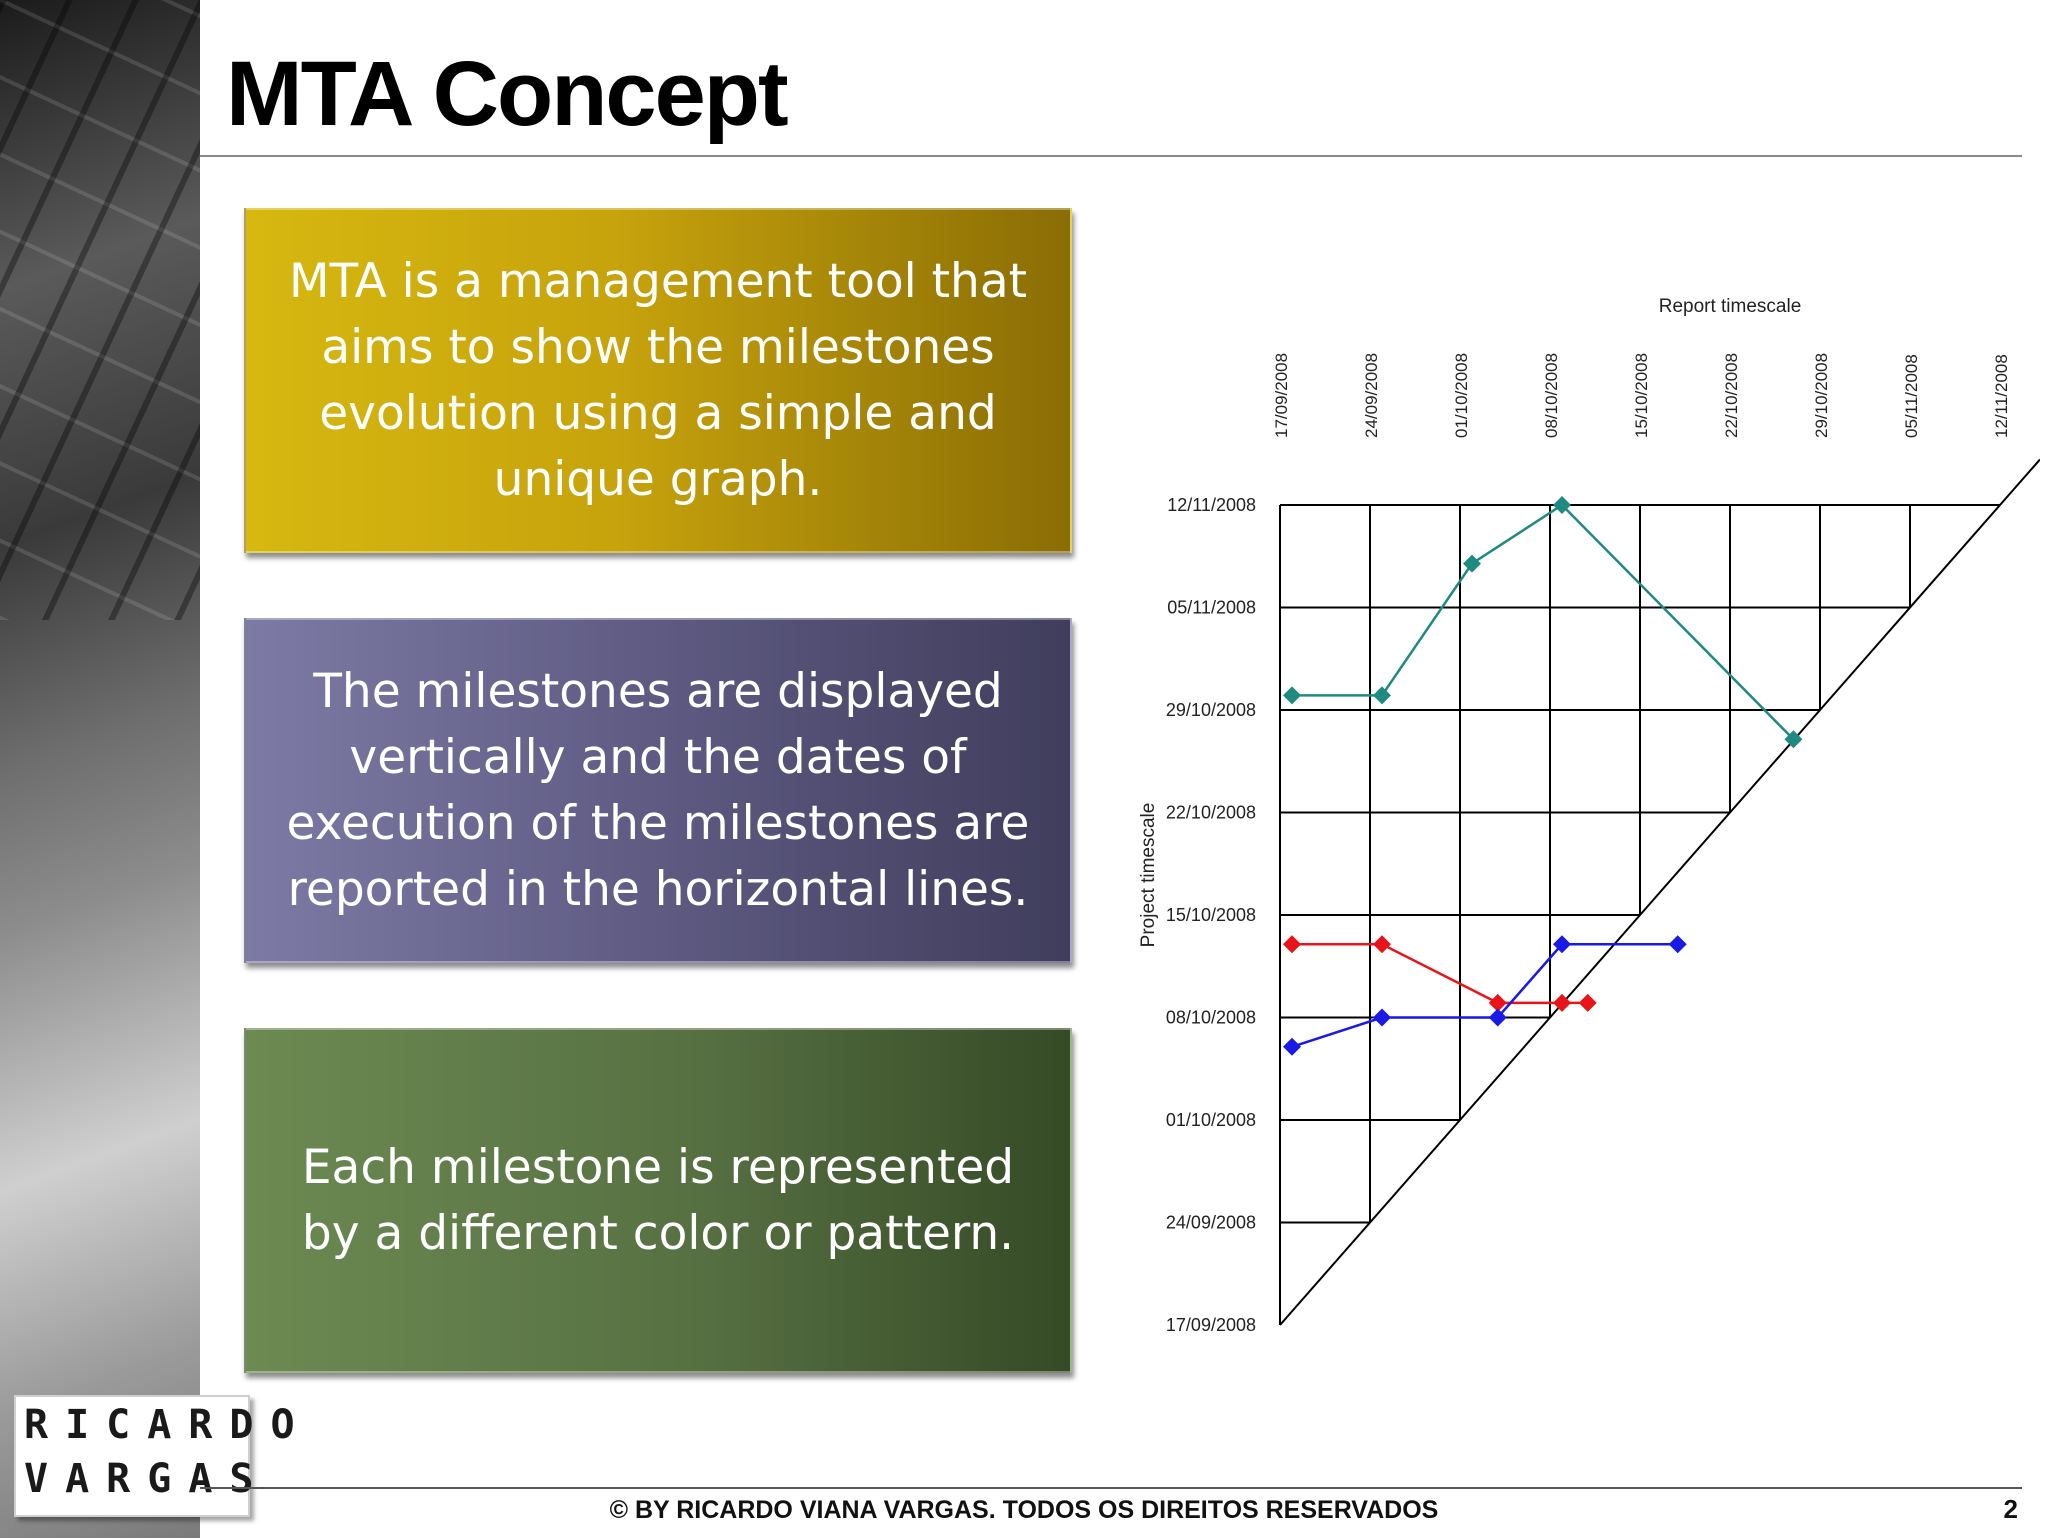  I want to click on box-line: The milestones are displayed, so click(658, 691).